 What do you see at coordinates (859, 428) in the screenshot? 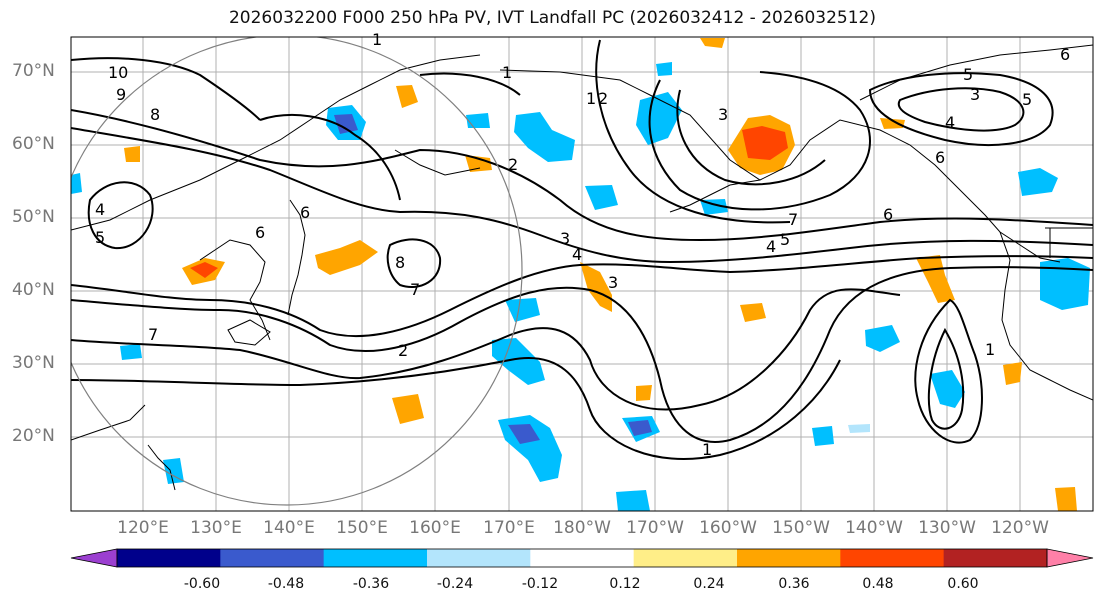
I see `light-blue-blob` at bounding box center [859, 428].